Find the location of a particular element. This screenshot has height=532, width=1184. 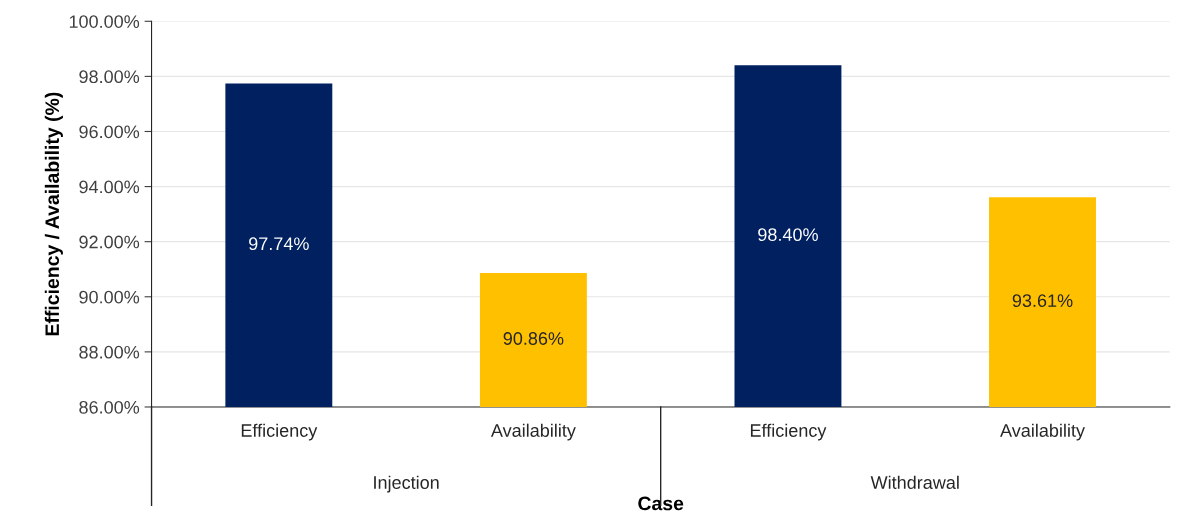

y-tick-label: 100.00% is located at coordinates (104, 21).